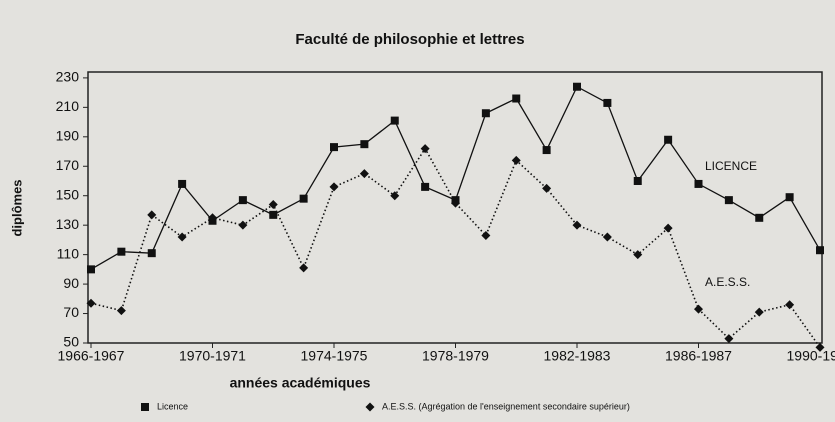 The width and height of the screenshot is (835, 422). Describe the element at coordinates (698, 356) in the screenshot. I see `x-tick-label: 1986-1987` at that location.